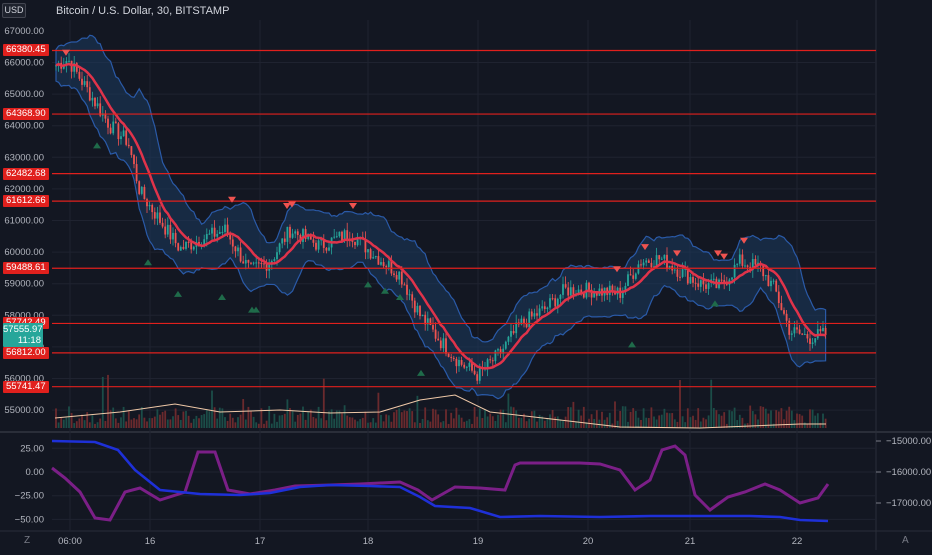  What do you see at coordinates (14, 10) in the screenshot?
I see `currency-button: USD` at bounding box center [14, 10].